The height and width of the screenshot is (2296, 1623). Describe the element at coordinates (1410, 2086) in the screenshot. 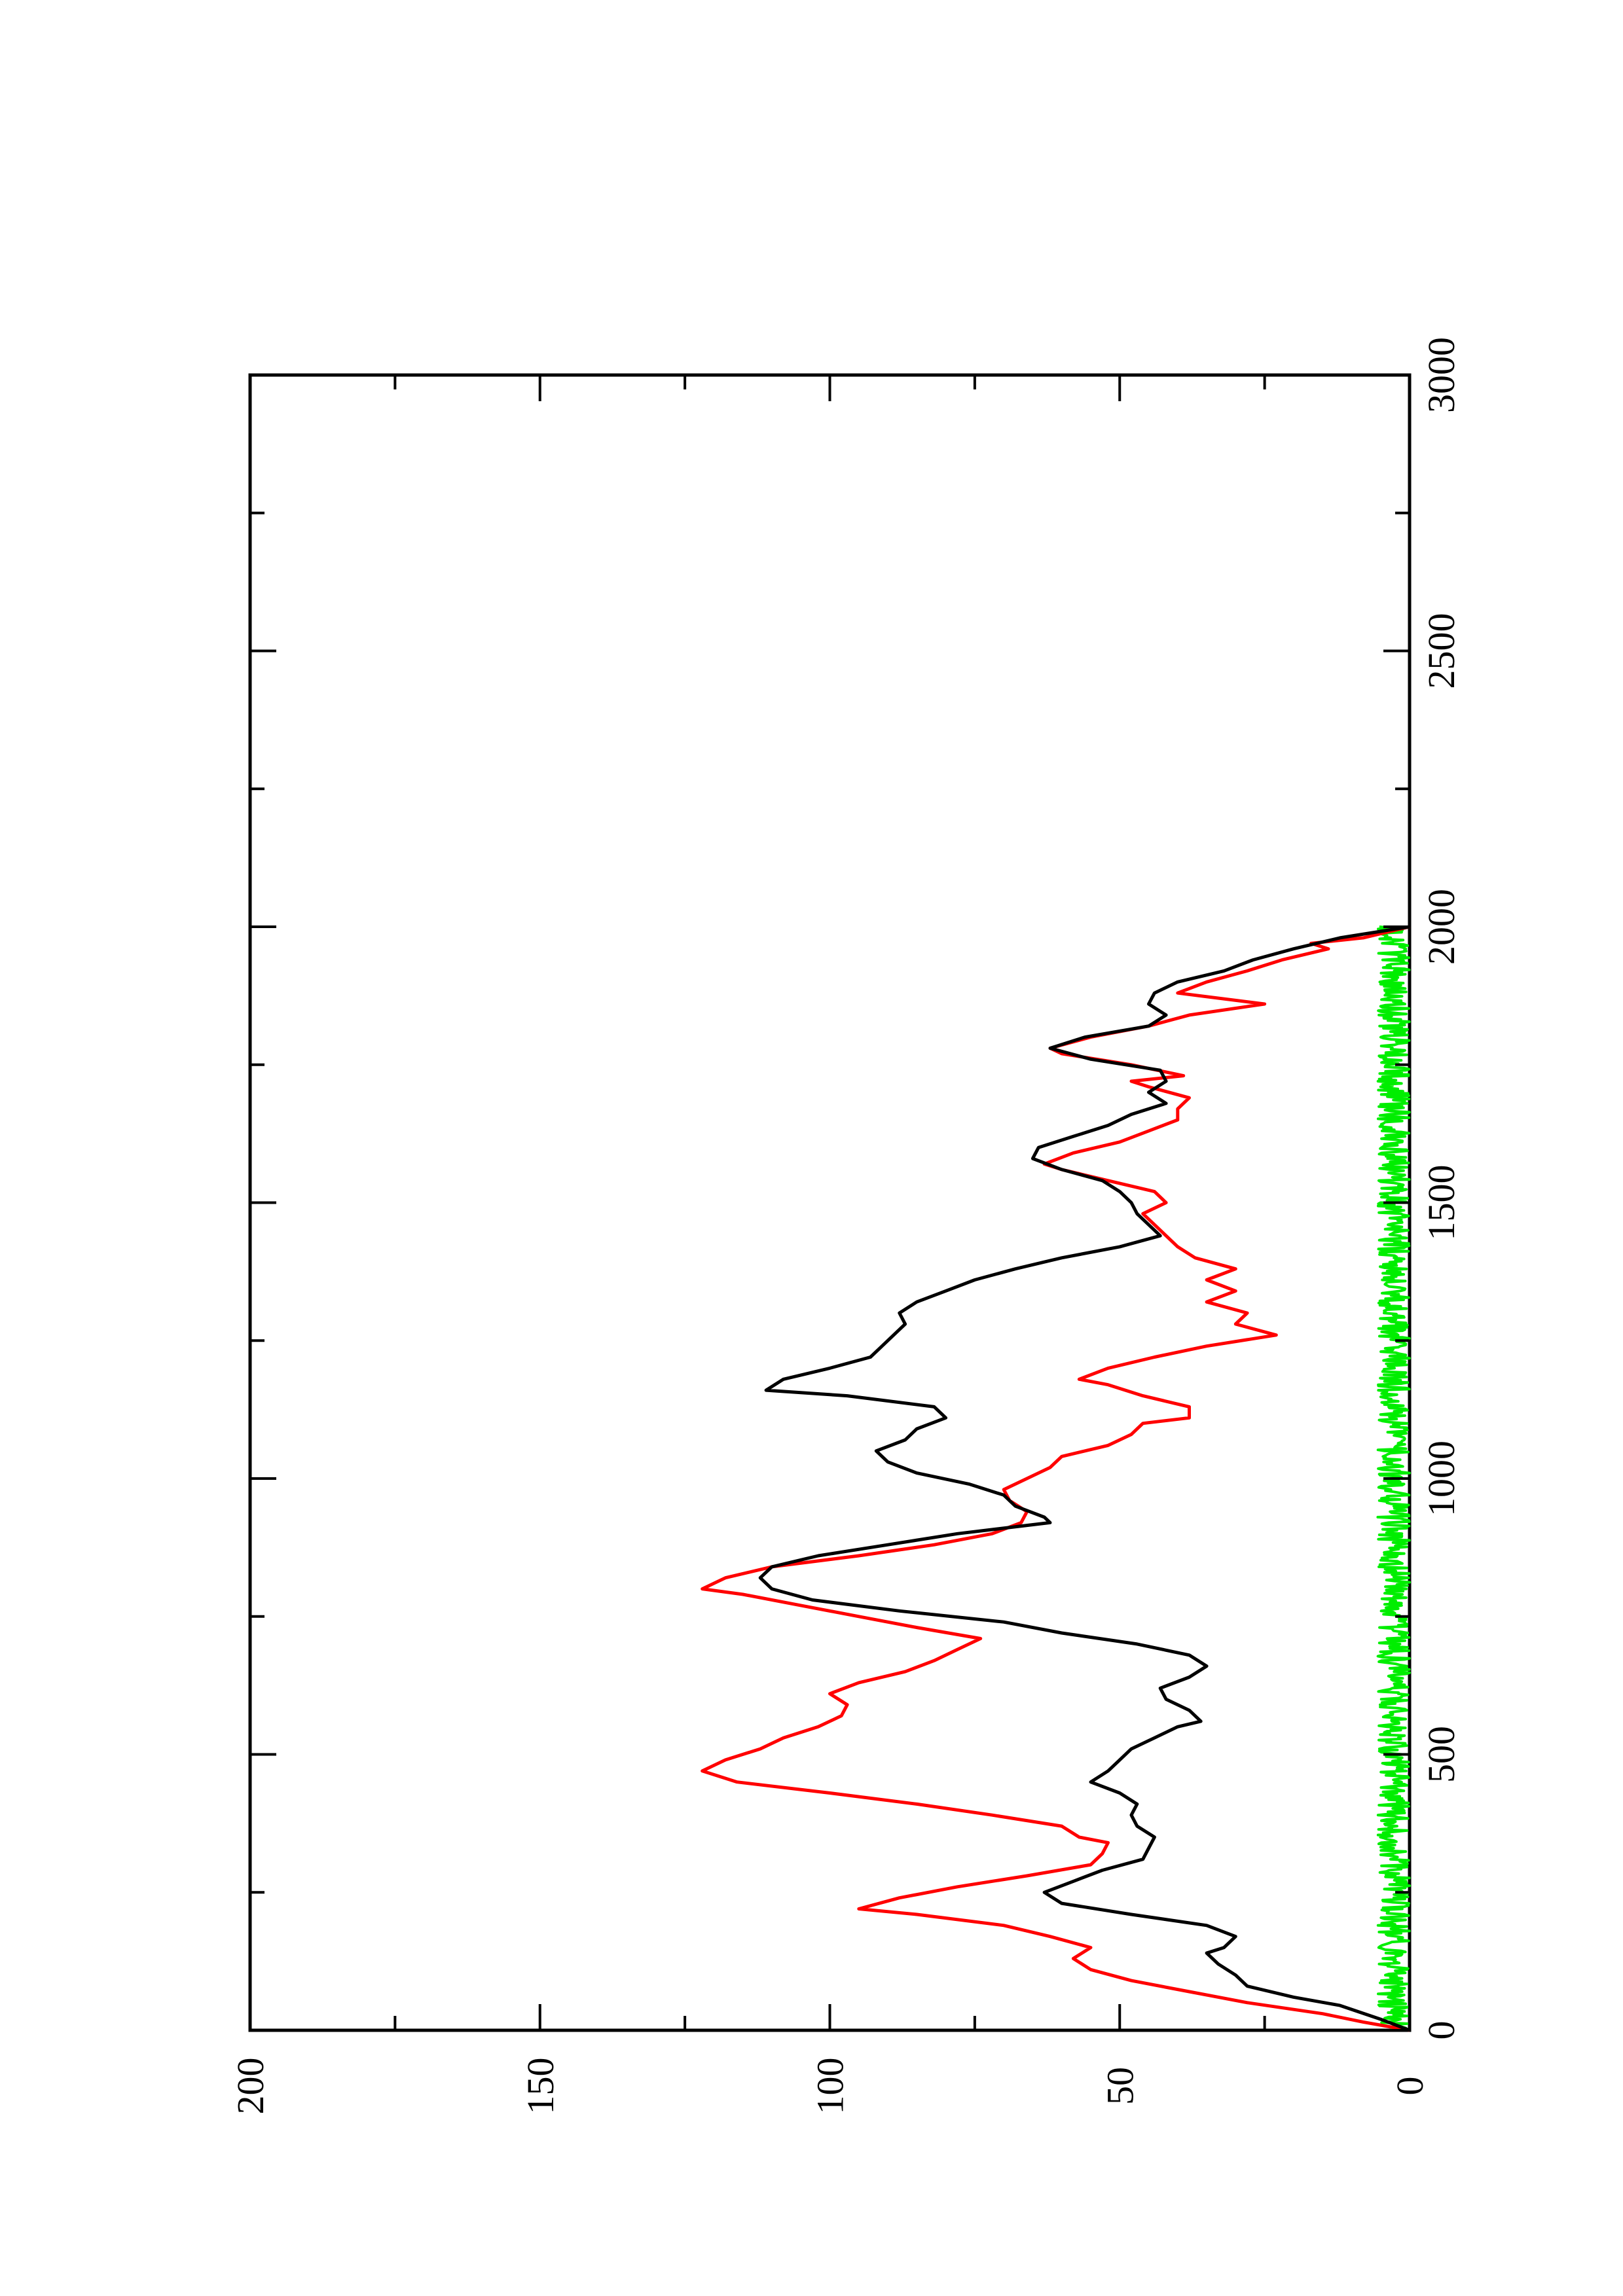

I see `y-tick-label: 0` at that location.